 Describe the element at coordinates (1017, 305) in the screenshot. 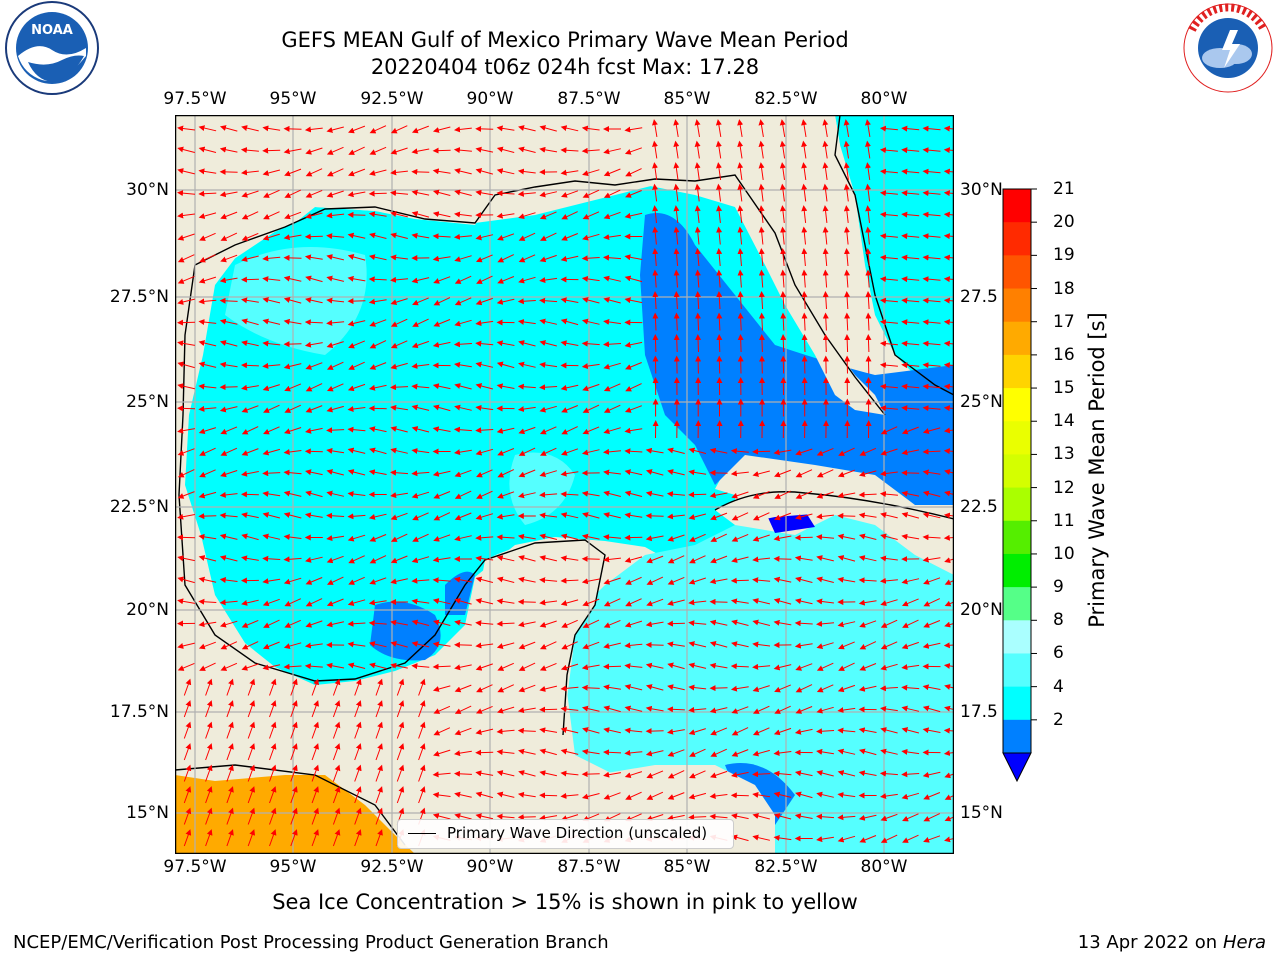

I see `colorbar-segment` at that location.